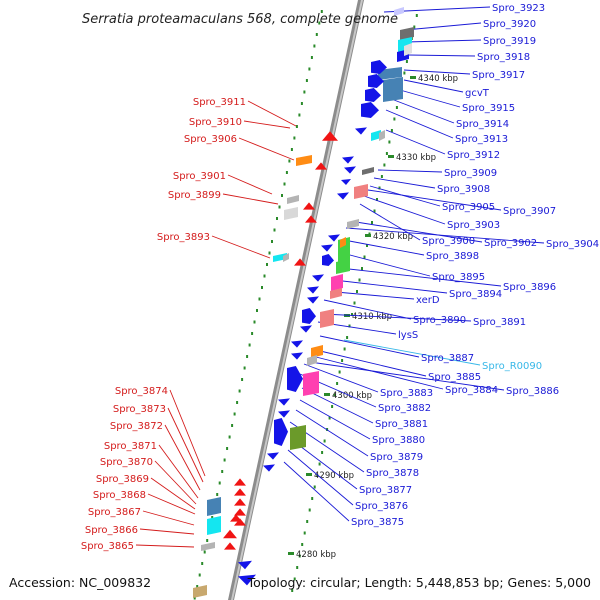 The image size is (600, 600). Describe the element at coordinates (401, 424) in the screenshot. I see `right-gene-label: Spro_3881` at that location.